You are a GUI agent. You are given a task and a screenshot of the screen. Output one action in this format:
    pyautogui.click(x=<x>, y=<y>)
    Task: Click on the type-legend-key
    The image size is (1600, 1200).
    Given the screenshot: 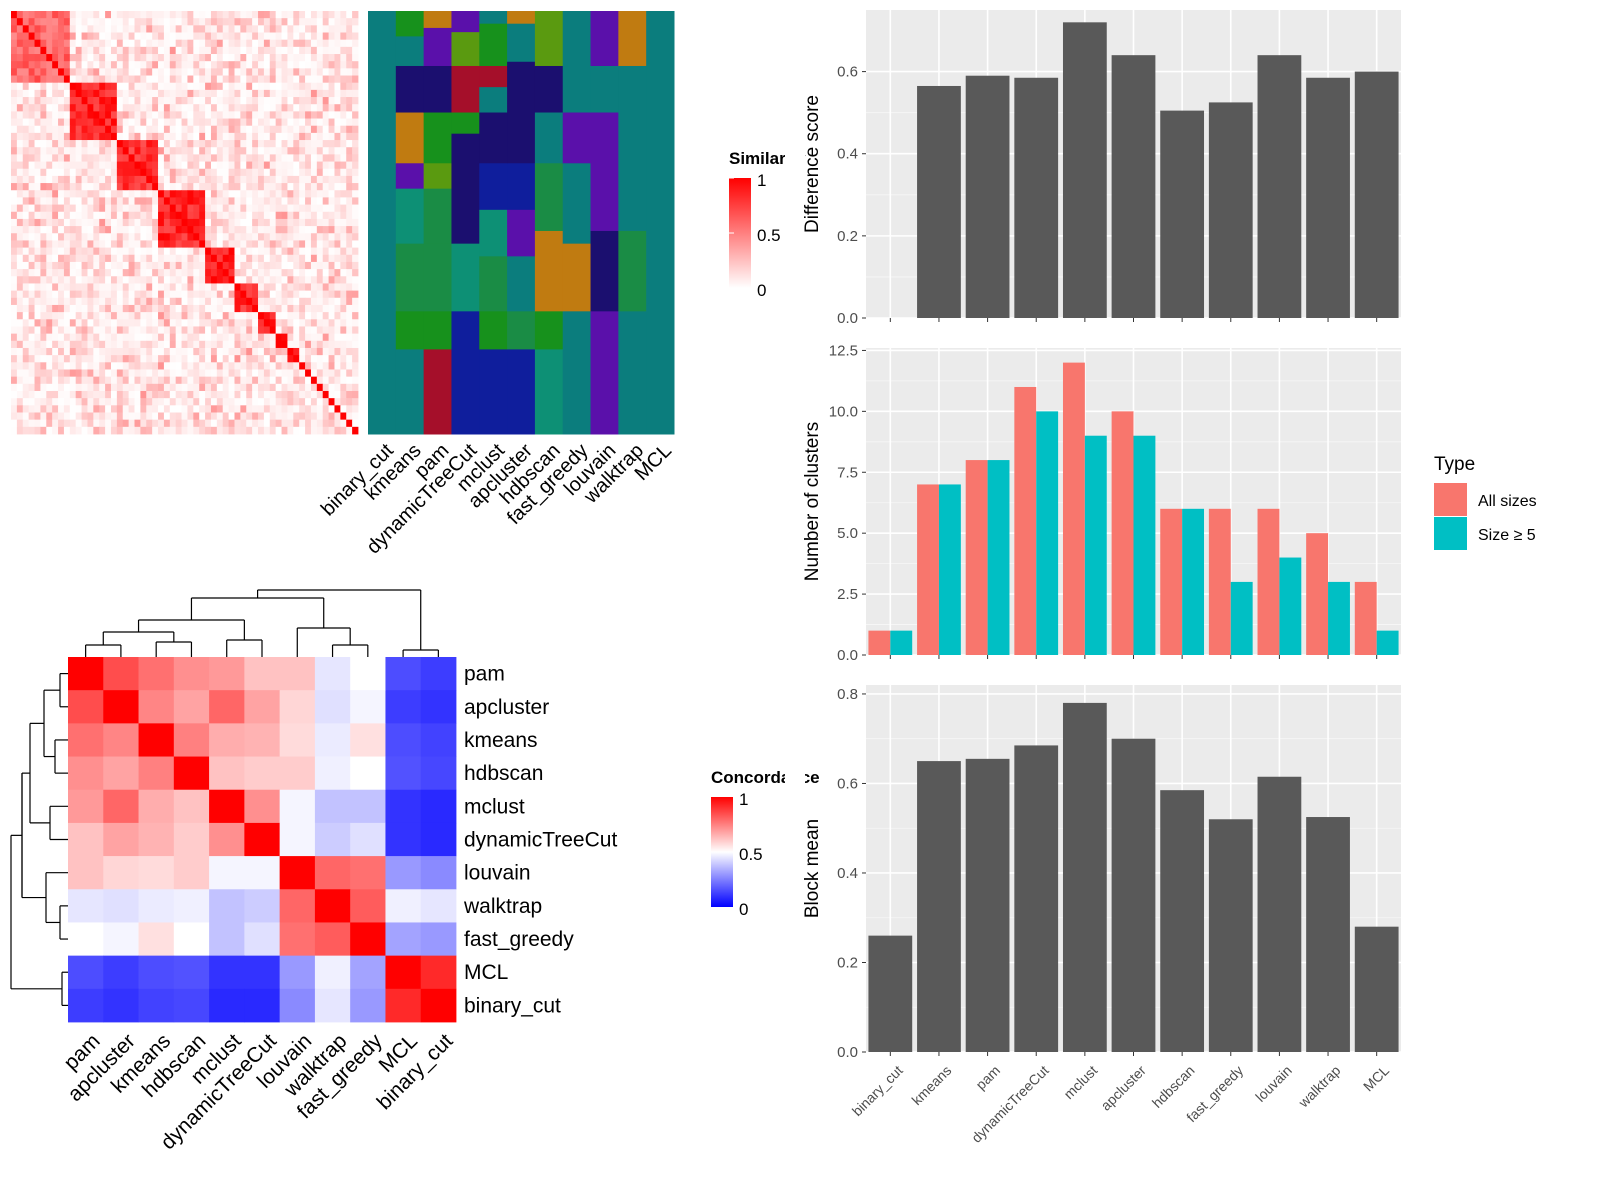 What is the action you would take?
    pyautogui.click(x=1450, y=499)
    